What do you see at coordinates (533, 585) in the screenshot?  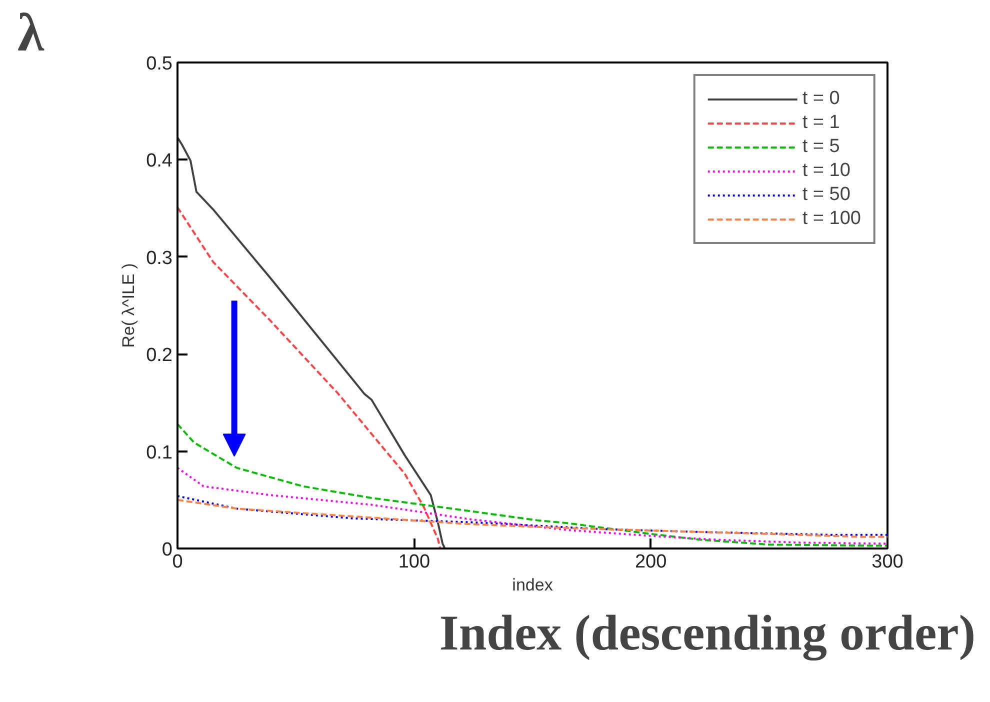 I see `x-axis-title: index` at bounding box center [533, 585].